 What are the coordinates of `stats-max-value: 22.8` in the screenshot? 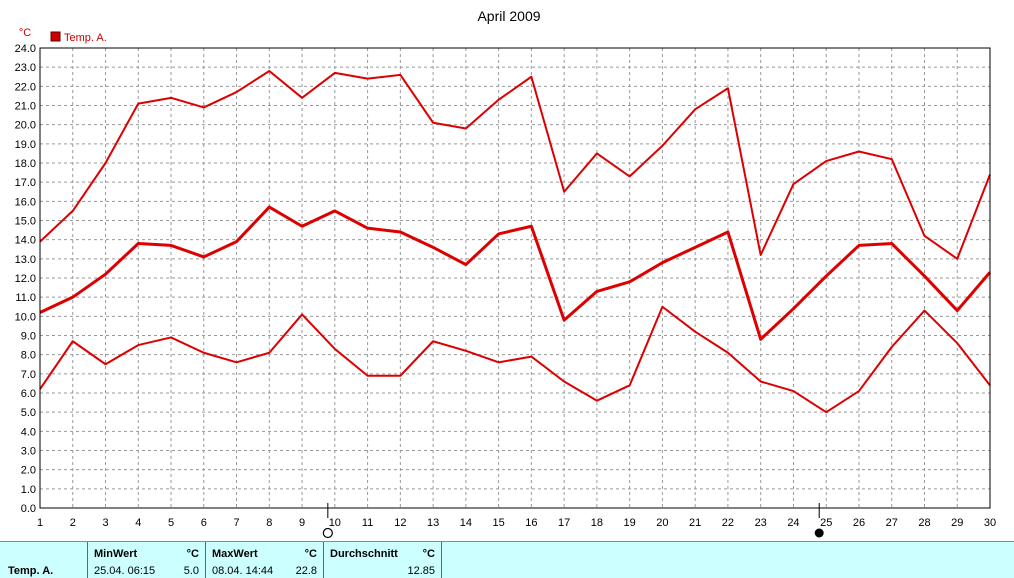 It's located at (306, 571).